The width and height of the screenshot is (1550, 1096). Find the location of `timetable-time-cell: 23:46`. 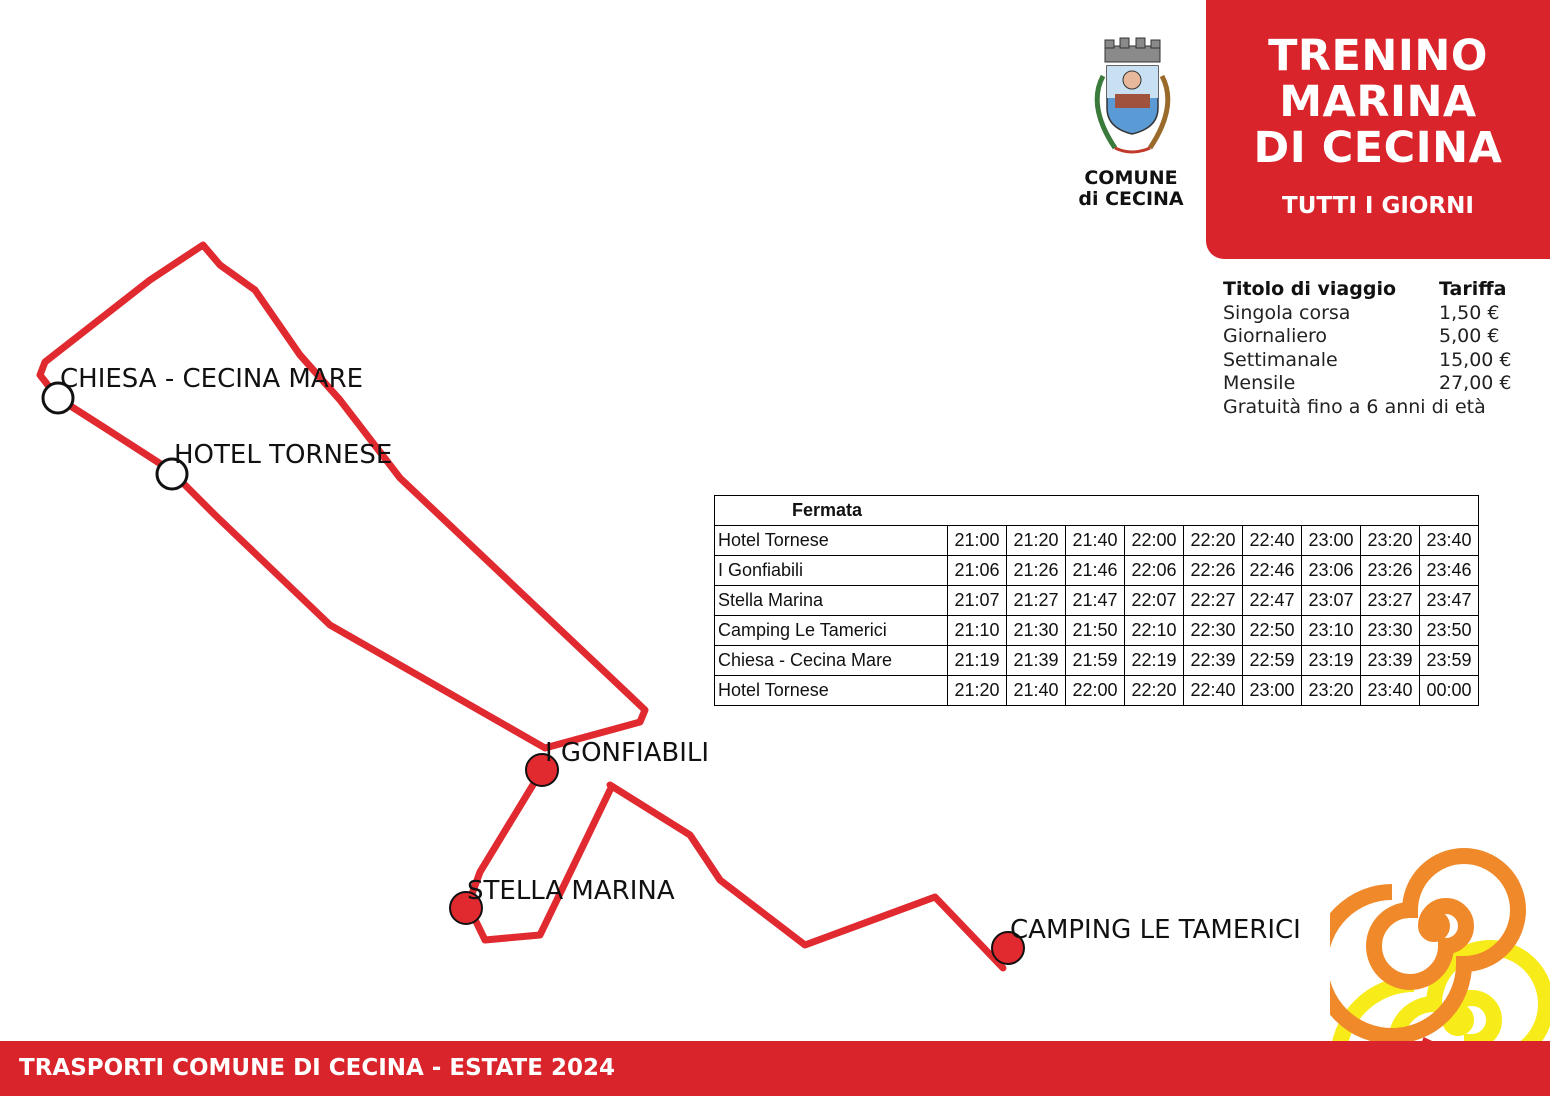

timetable-time-cell: 23:46 is located at coordinates (1449, 570).